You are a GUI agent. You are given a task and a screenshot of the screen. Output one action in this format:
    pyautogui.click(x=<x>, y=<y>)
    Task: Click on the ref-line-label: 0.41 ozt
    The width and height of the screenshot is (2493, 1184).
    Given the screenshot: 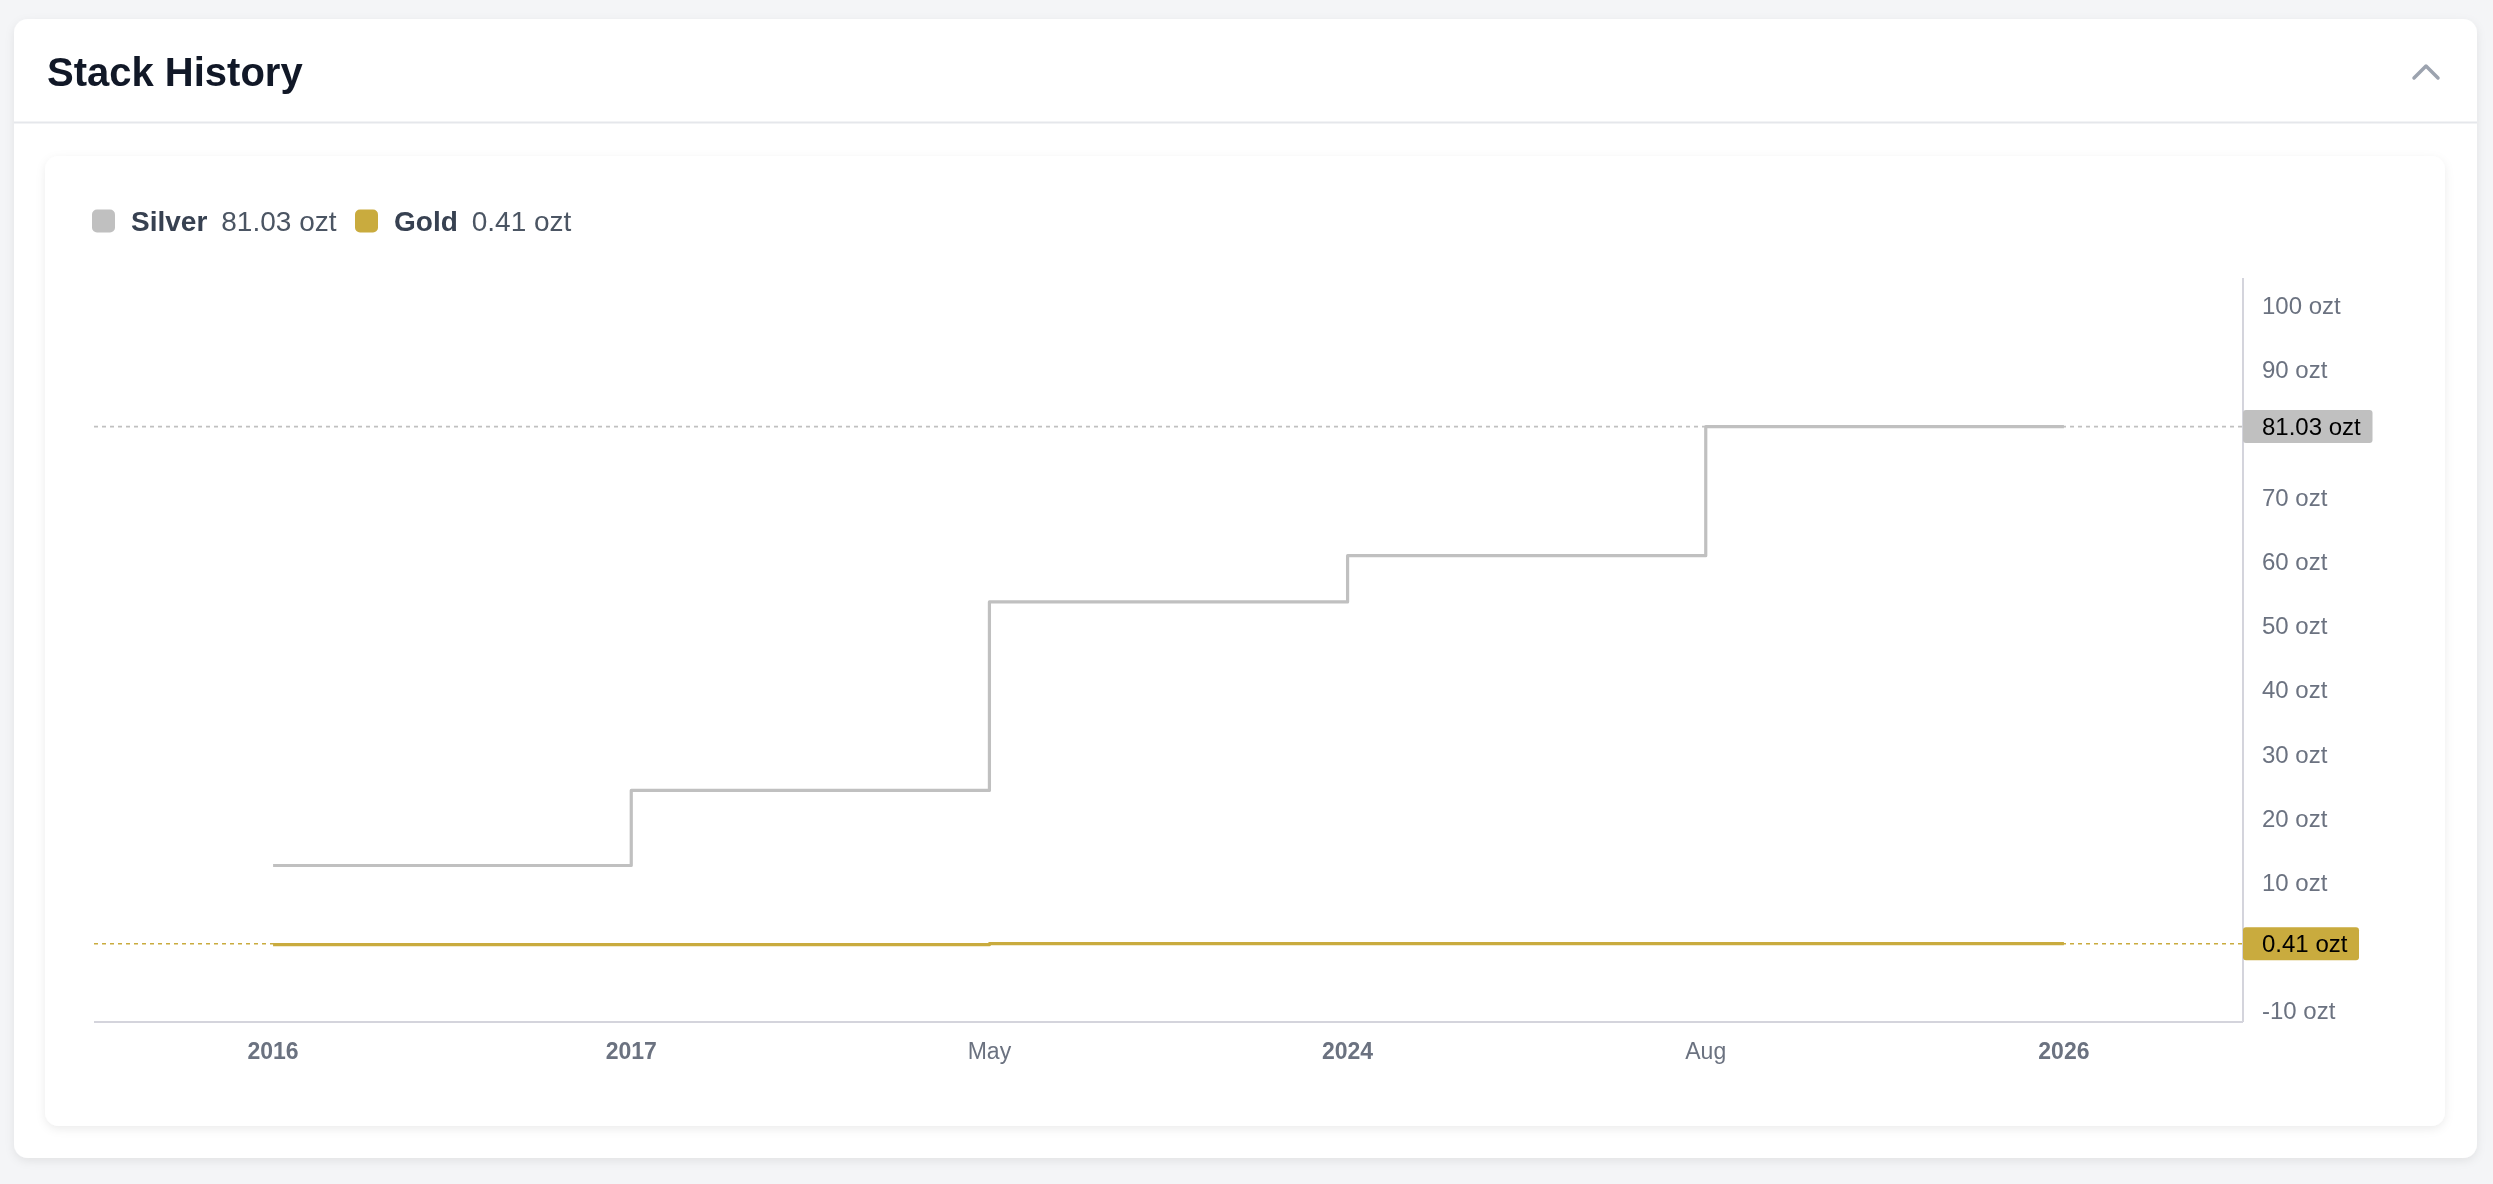 What is the action you would take?
    pyautogui.click(x=2305, y=944)
    